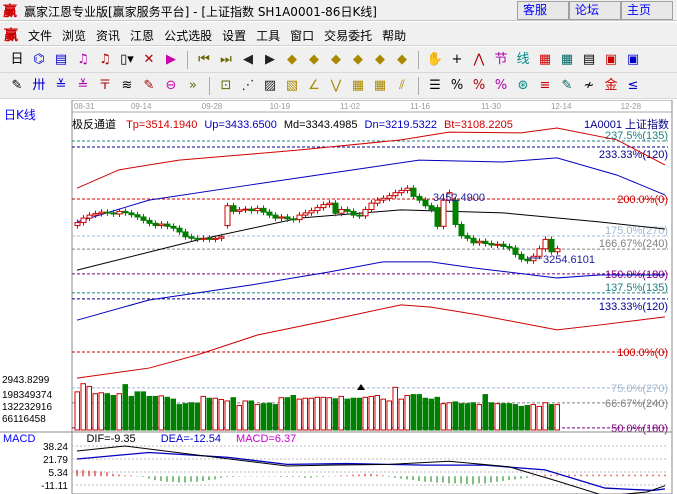 The width and height of the screenshot is (677, 494). I want to click on toolbar2-tool-icon-4: 〒, so click(105, 85).